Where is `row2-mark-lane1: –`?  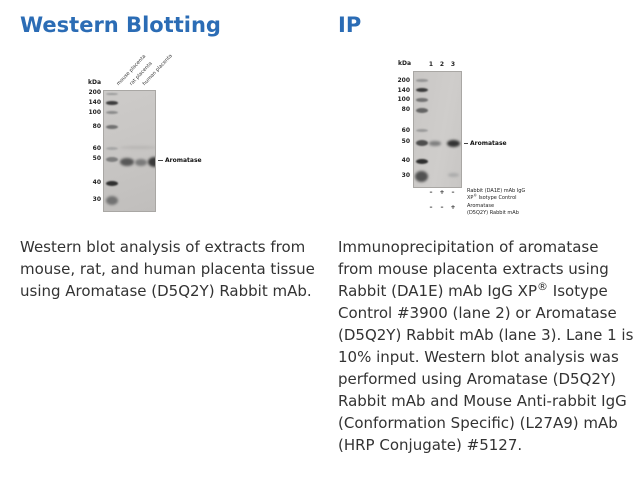
row2-mark-lane1: – is located at coordinates (431, 207).